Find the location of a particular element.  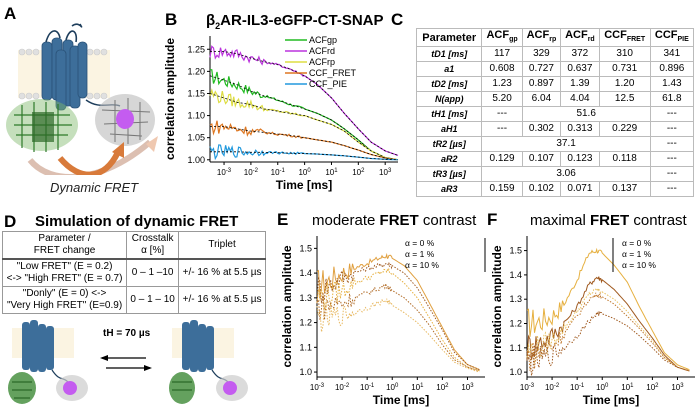

parameter-cell: aH1 is located at coordinates (449, 129).